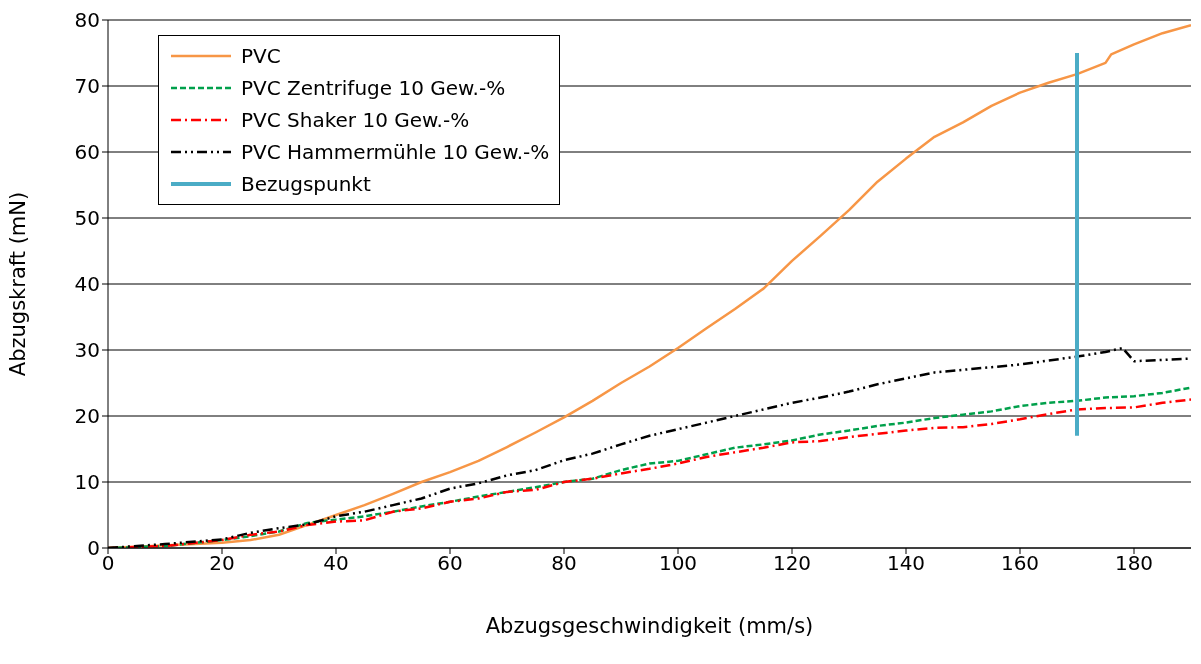  Describe the element at coordinates (1020, 563) in the screenshot. I see `x-tick-label: 160` at that location.